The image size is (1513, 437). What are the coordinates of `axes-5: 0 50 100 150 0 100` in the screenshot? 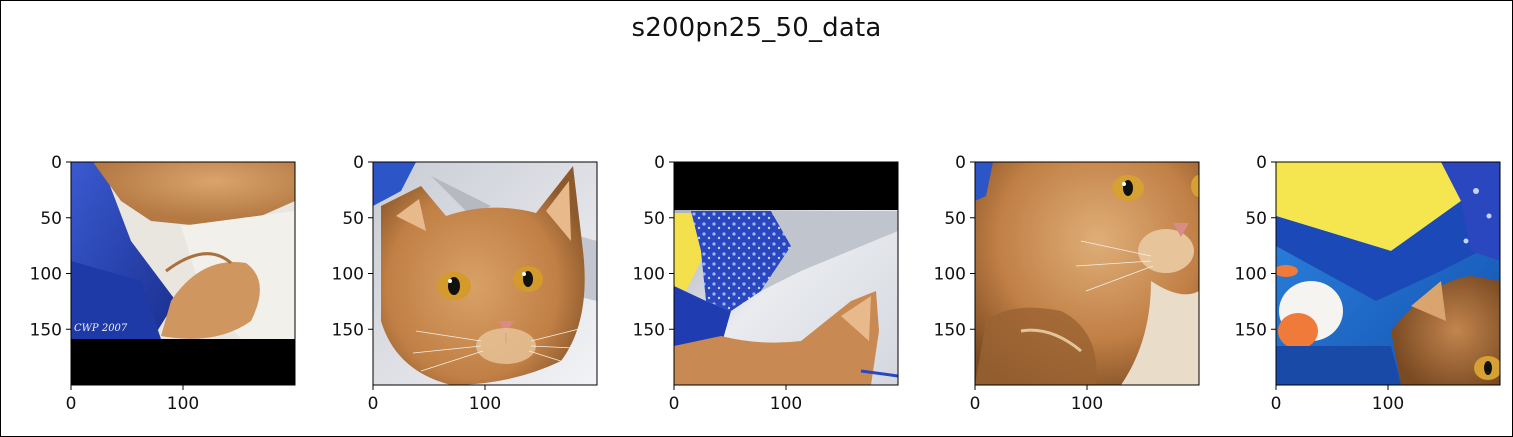 It's located at (1368, 283).